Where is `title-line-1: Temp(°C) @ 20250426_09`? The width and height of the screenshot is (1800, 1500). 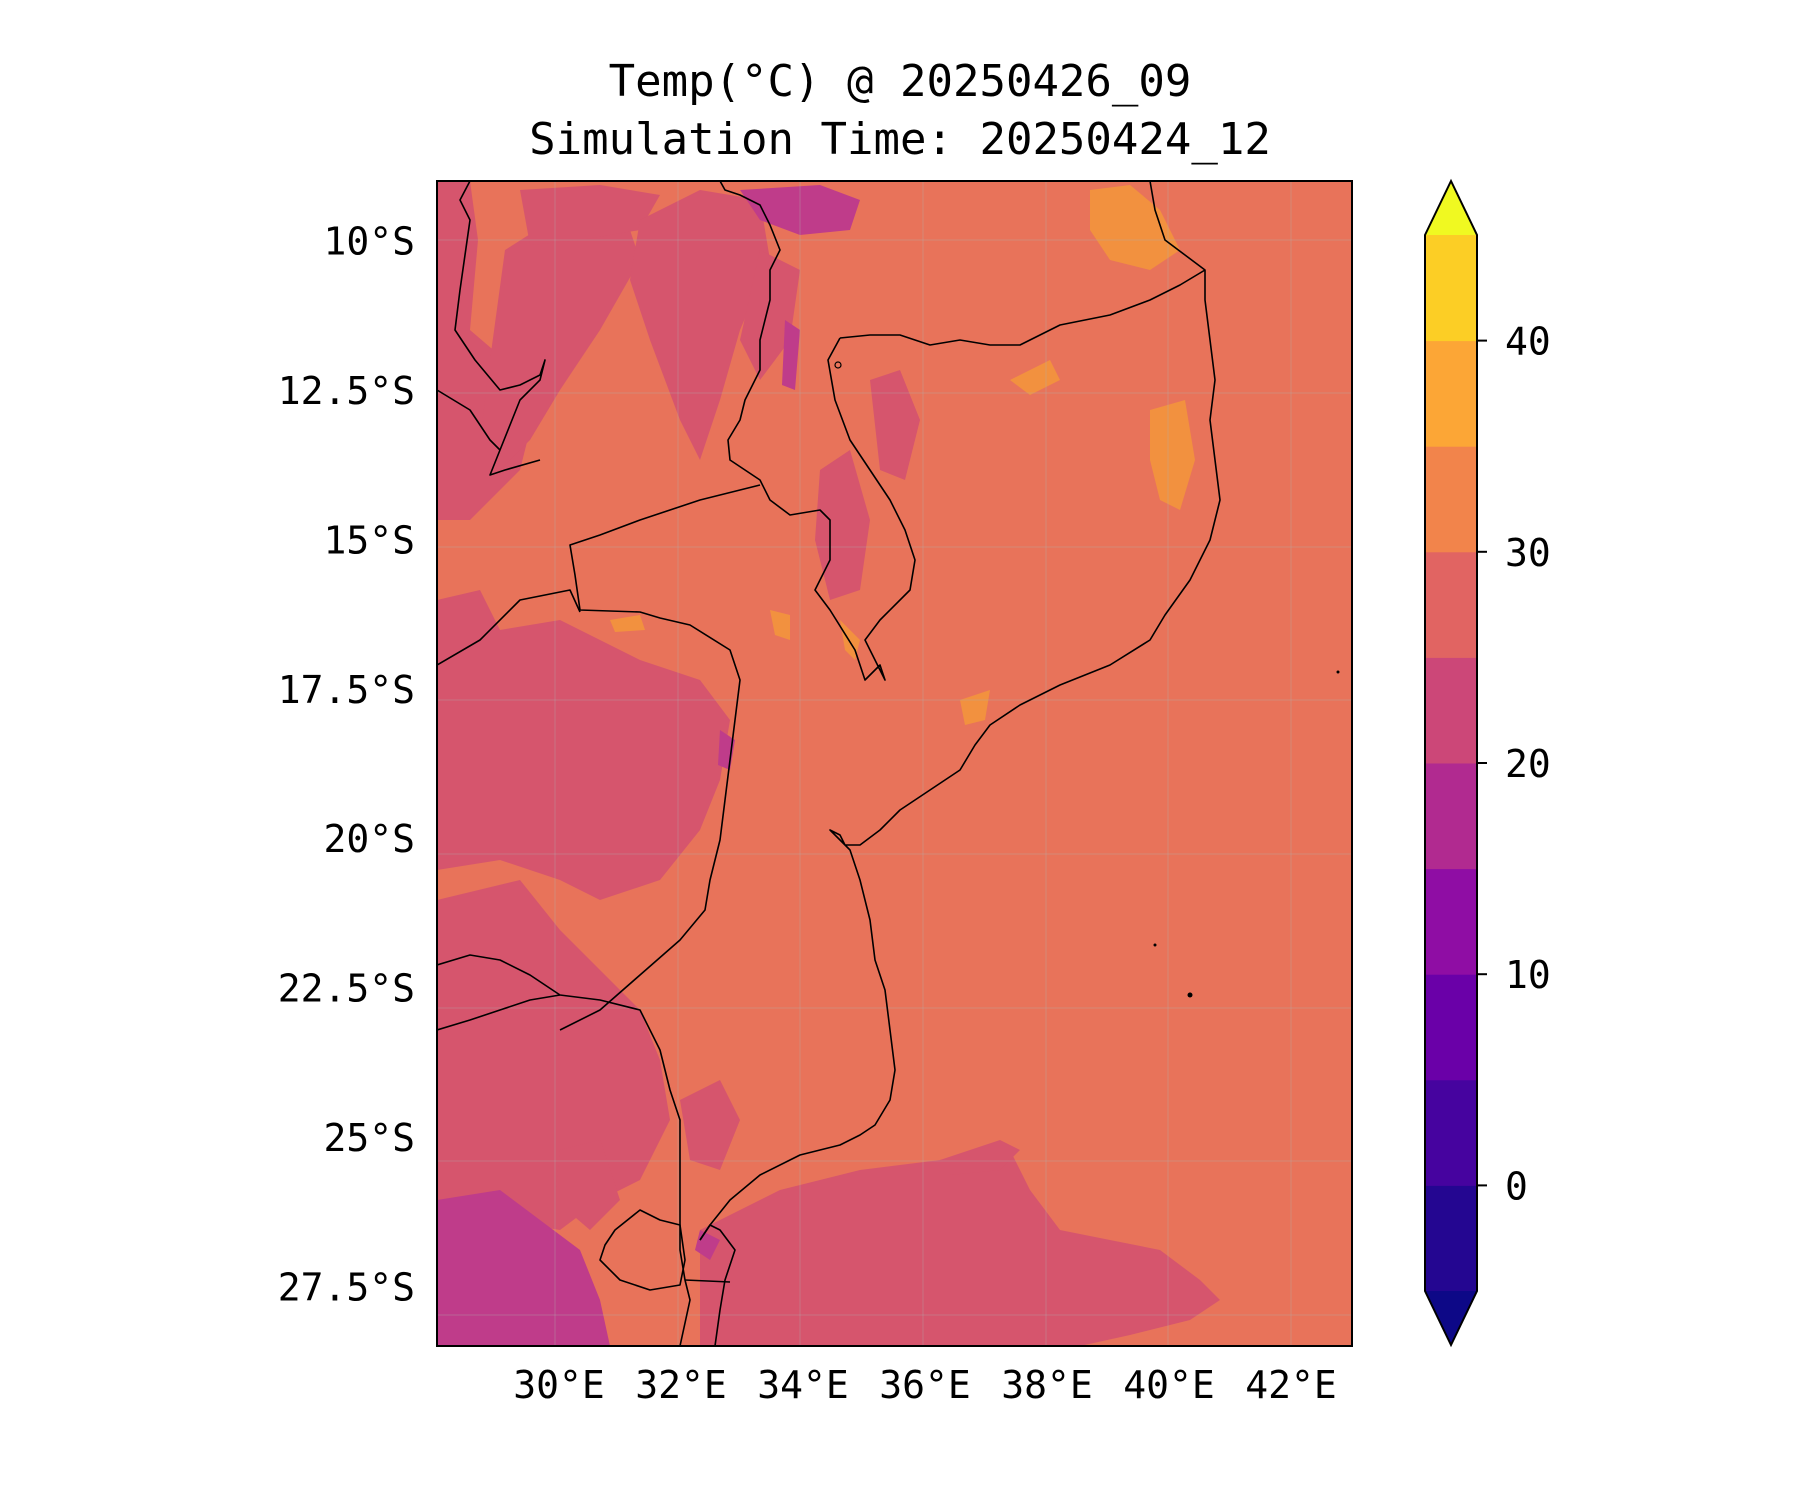
title-line-1: Temp(°C) @ 20250426_09 is located at coordinates (900, 81).